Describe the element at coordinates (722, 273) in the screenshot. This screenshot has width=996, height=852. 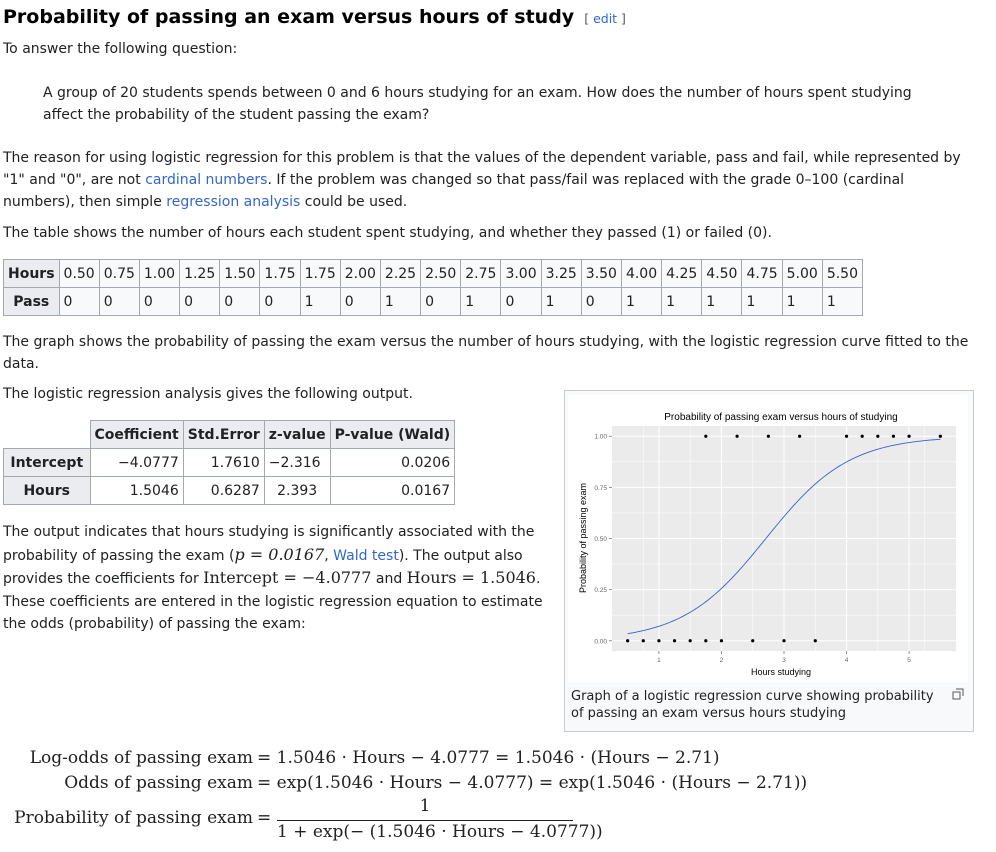
I see `hours-cell: 4.50` at that location.